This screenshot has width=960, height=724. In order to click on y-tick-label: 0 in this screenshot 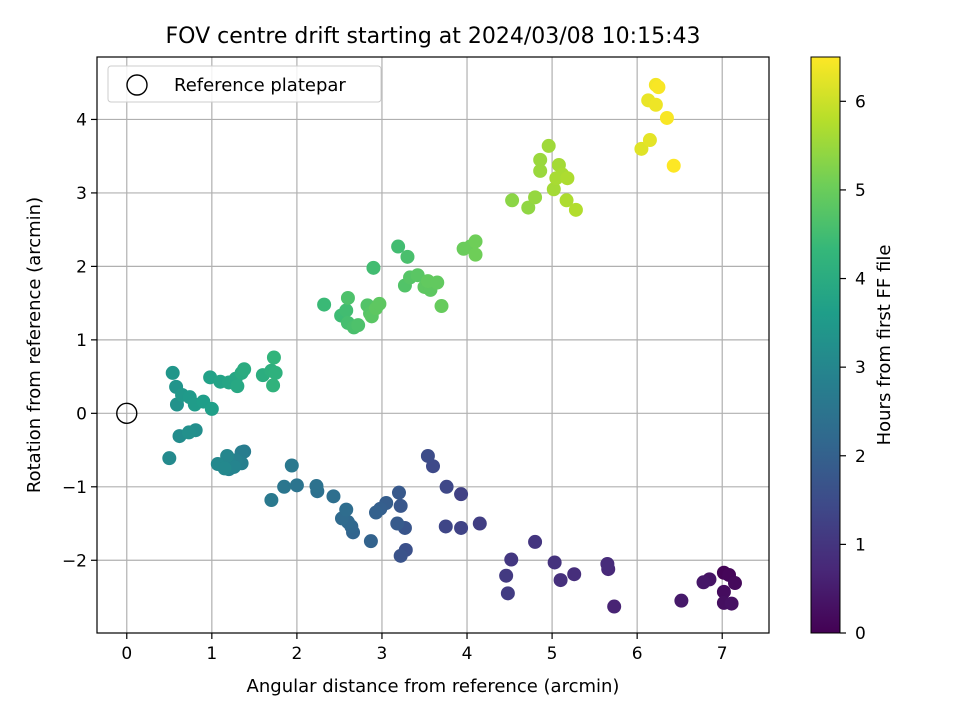, I will do `click(81, 414)`.